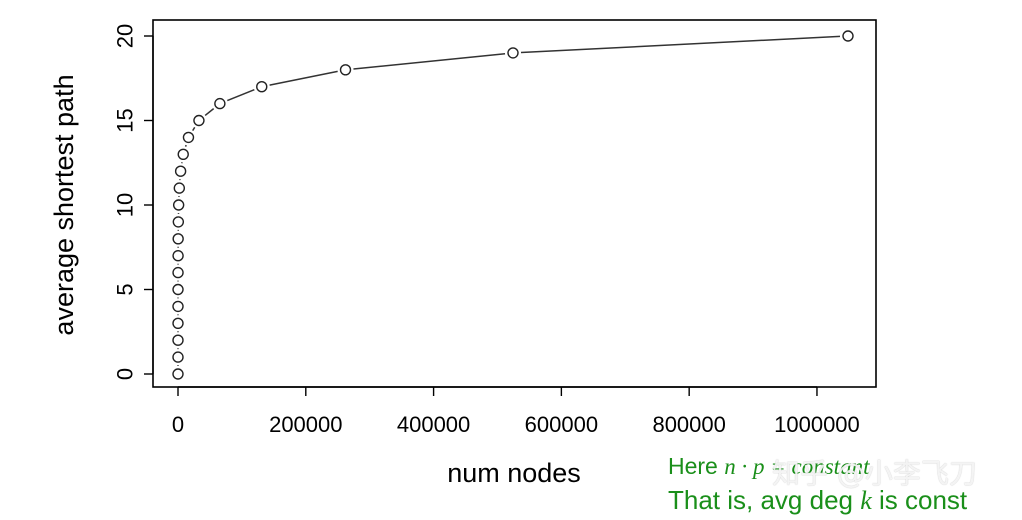  I want to click on x-tick-label: 600000, so click(561, 424).